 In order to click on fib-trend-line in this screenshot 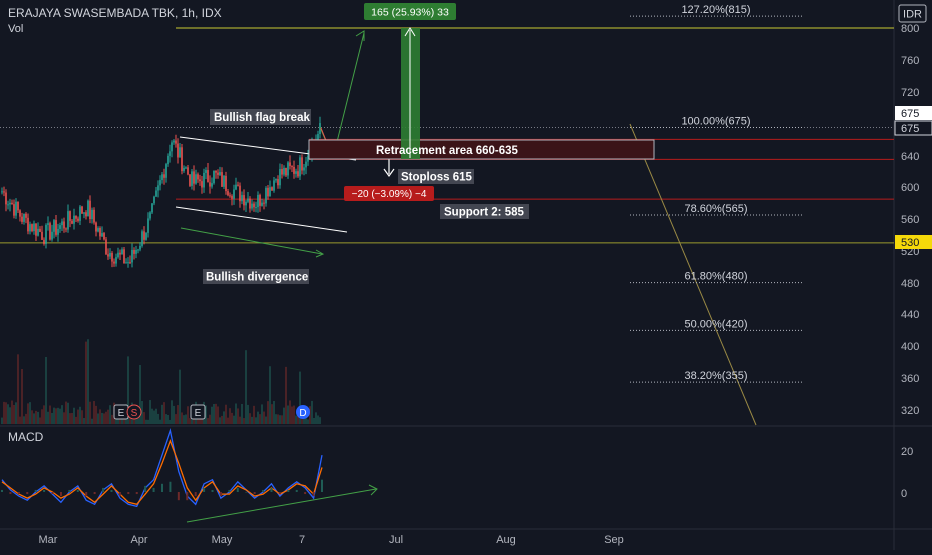, I will do `click(693, 274)`.